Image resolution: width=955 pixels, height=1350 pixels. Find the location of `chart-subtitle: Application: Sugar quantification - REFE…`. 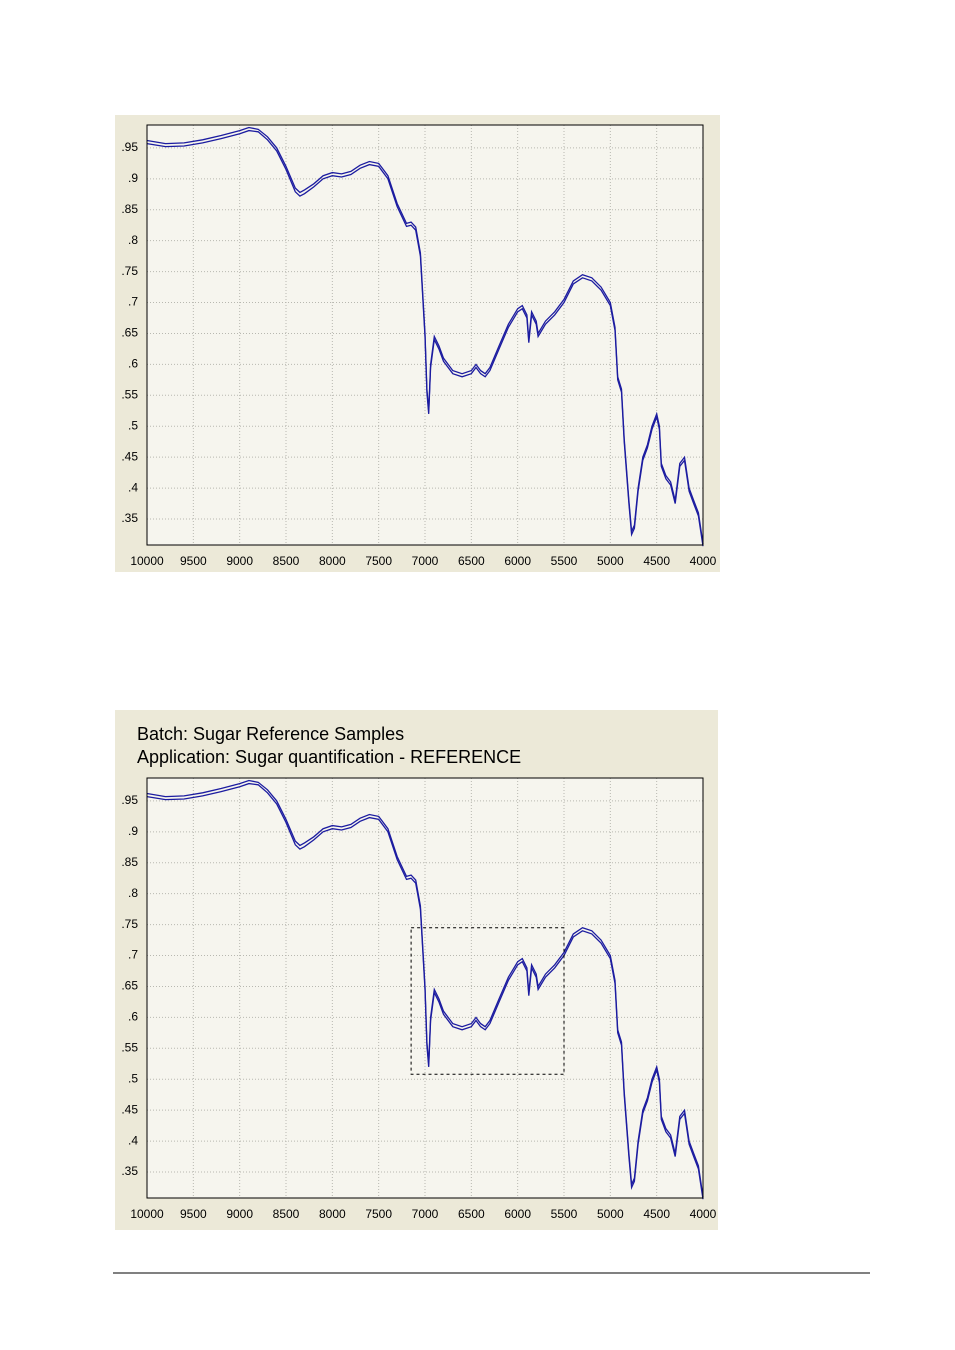

chart-subtitle: Application: Sugar quantification - REFE… is located at coordinates (329, 757).